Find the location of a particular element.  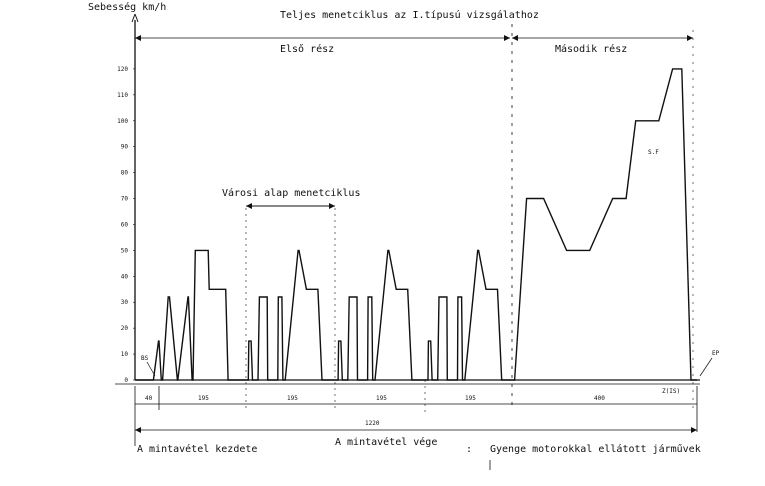

footnote-note: Gyenge motorokkal ellátott járművek is located at coordinates (595, 449).